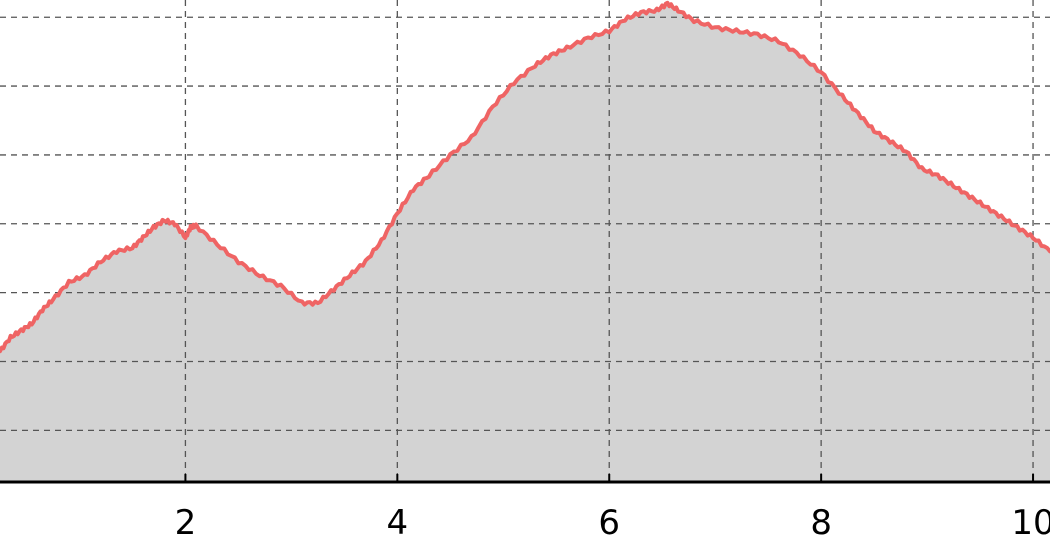 This screenshot has width=1050, height=560. What do you see at coordinates (821, 523) in the screenshot?
I see `x-tick-label: 8` at bounding box center [821, 523].